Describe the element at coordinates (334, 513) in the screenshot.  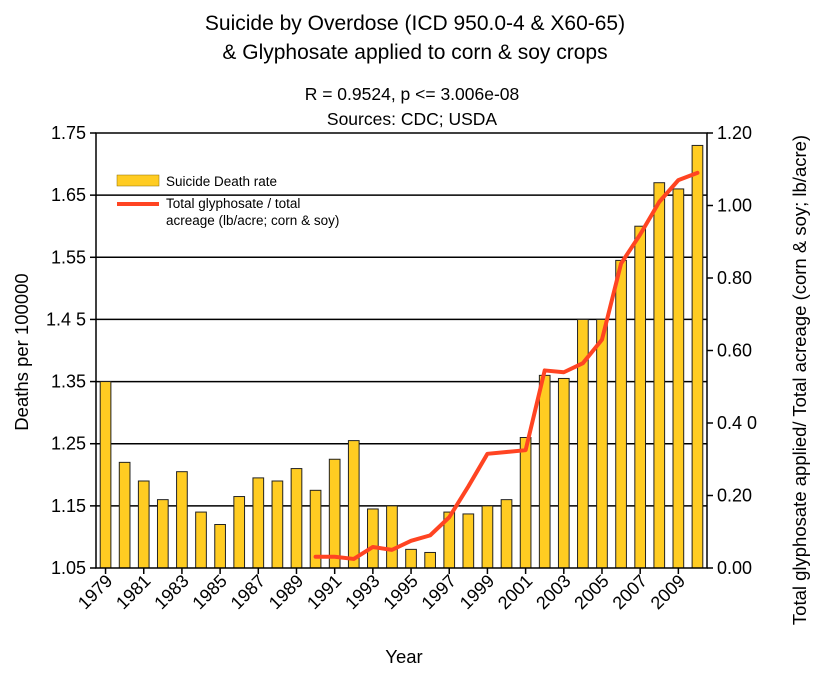
I see `bar-1991` at that location.